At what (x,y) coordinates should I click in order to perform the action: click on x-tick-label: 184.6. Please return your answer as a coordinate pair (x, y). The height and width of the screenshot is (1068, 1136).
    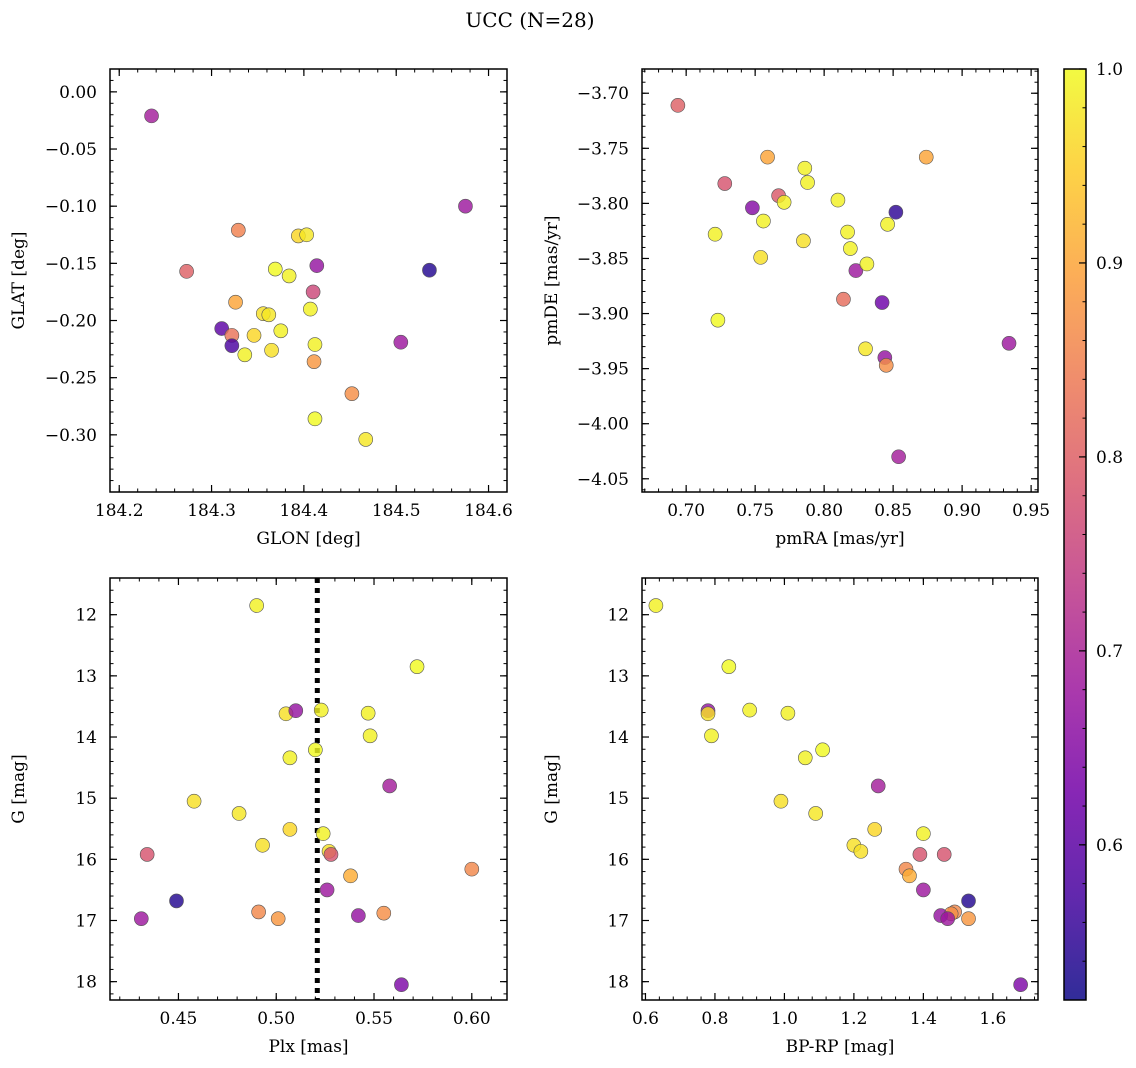
    Looking at the image, I should click on (488, 511).